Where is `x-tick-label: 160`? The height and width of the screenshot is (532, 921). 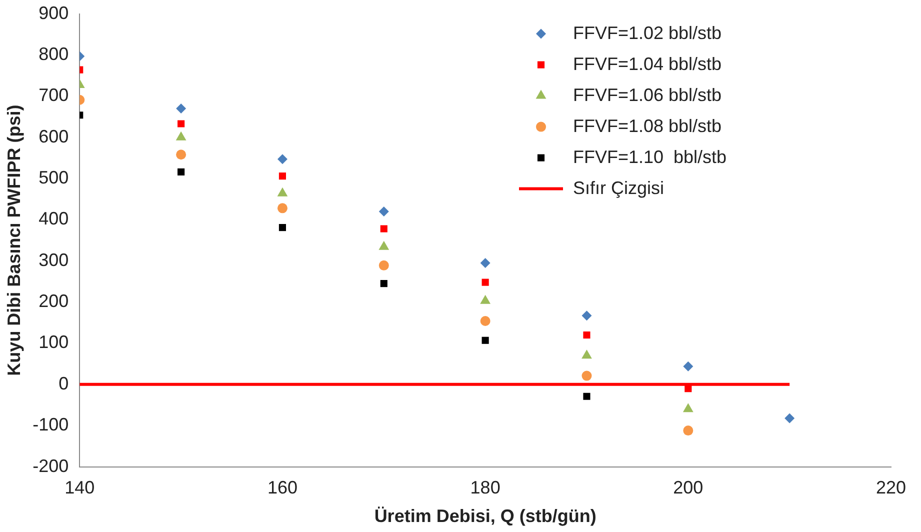 x-tick-label: 160 is located at coordinates (282, 488).